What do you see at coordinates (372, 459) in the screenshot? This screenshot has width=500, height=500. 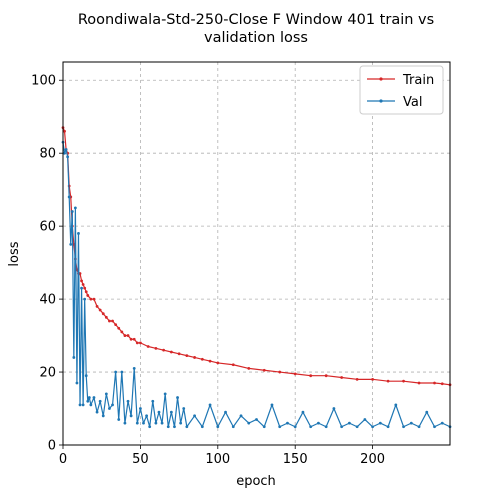 I see `x-tick-label: 200` at bounding box center [372, 459].